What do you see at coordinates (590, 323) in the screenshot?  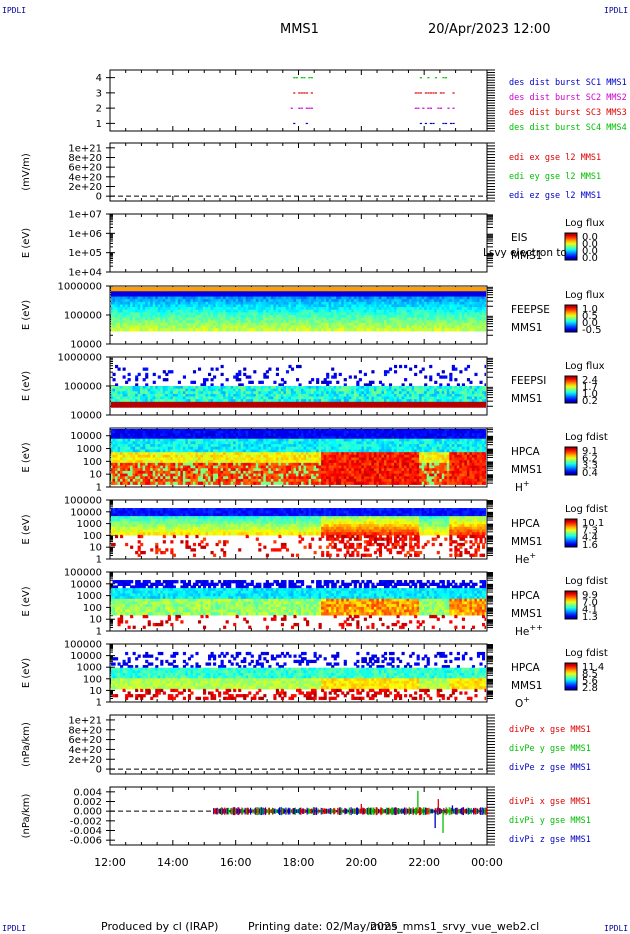 I see `colorbar-tick-label: 0.0` at bounding box center [590, 323].